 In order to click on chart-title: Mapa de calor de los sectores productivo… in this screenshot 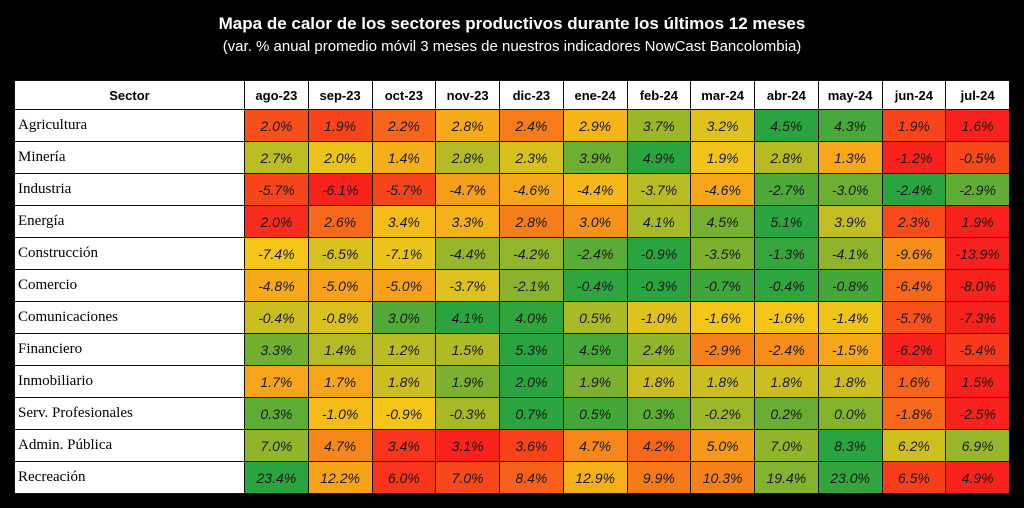, I will do `click(512, 23)`.